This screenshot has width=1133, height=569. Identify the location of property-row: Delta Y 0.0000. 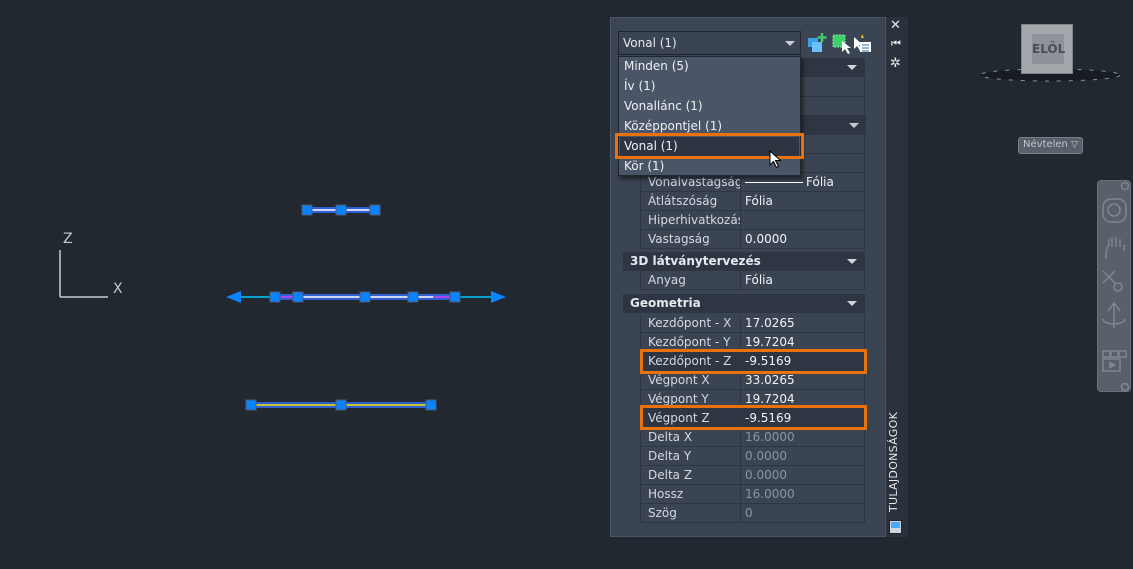
(752, 456).